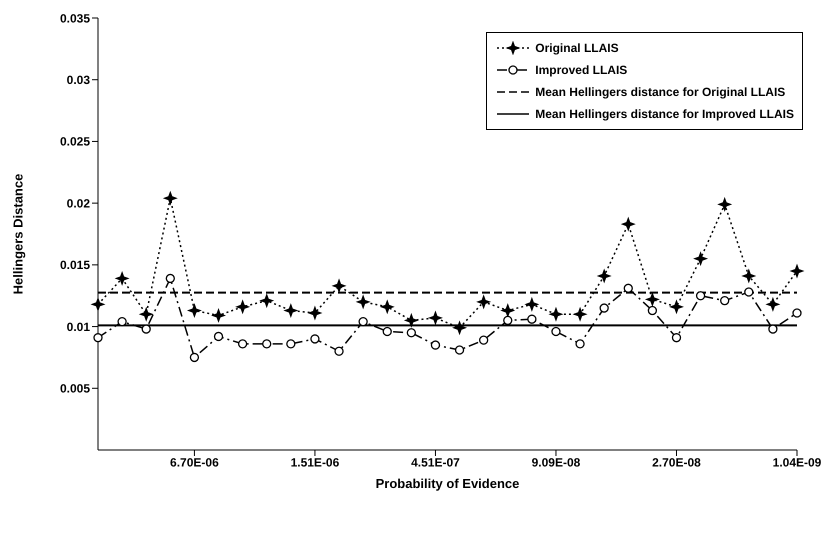  What do you see at coordinates (75, 141) in the screenshot?
I see `y-tick-label: 0.025` at bounding box center [75, 141].